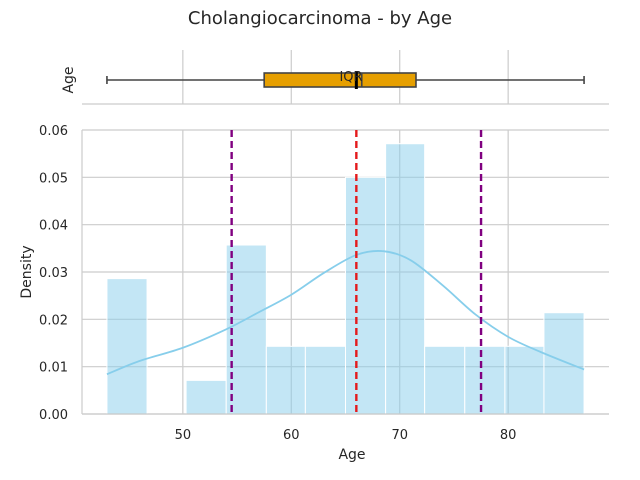 This screenshot has width=640, height=480. Describe the element at coordinates (183, 435) in the screenshot. I see `hist-x-tick-label: 50` at that location.